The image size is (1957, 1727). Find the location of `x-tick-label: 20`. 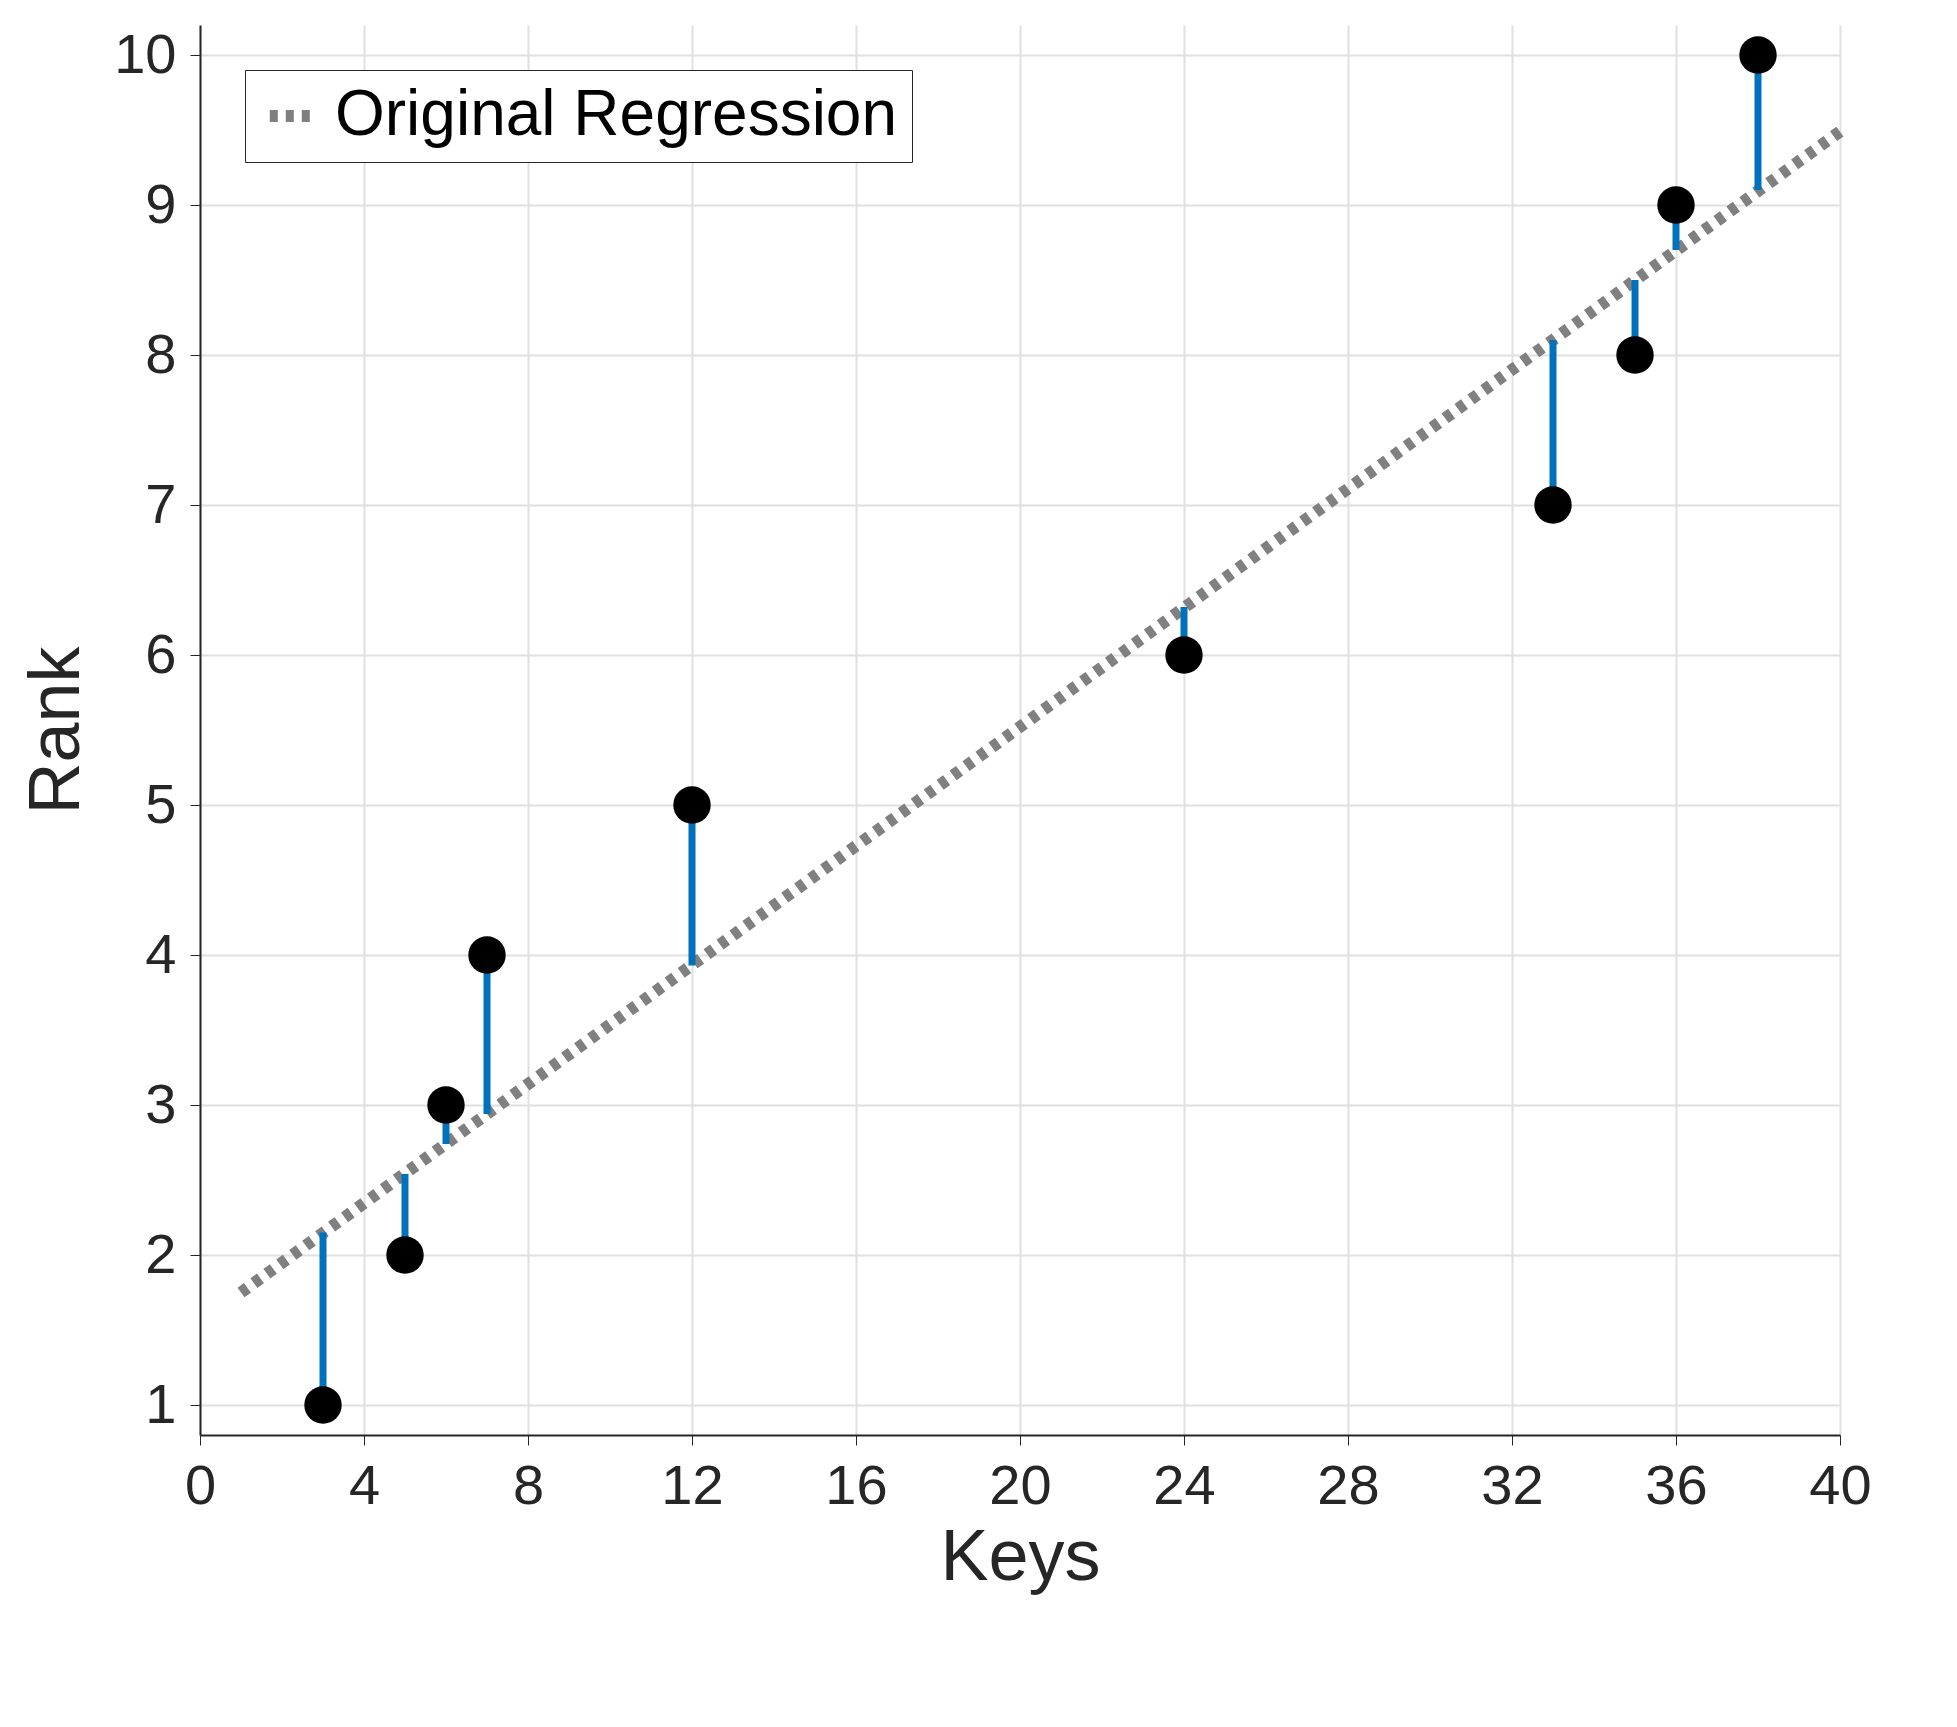

x-tick-label: 20 is located at coordinates (1020, 1484).